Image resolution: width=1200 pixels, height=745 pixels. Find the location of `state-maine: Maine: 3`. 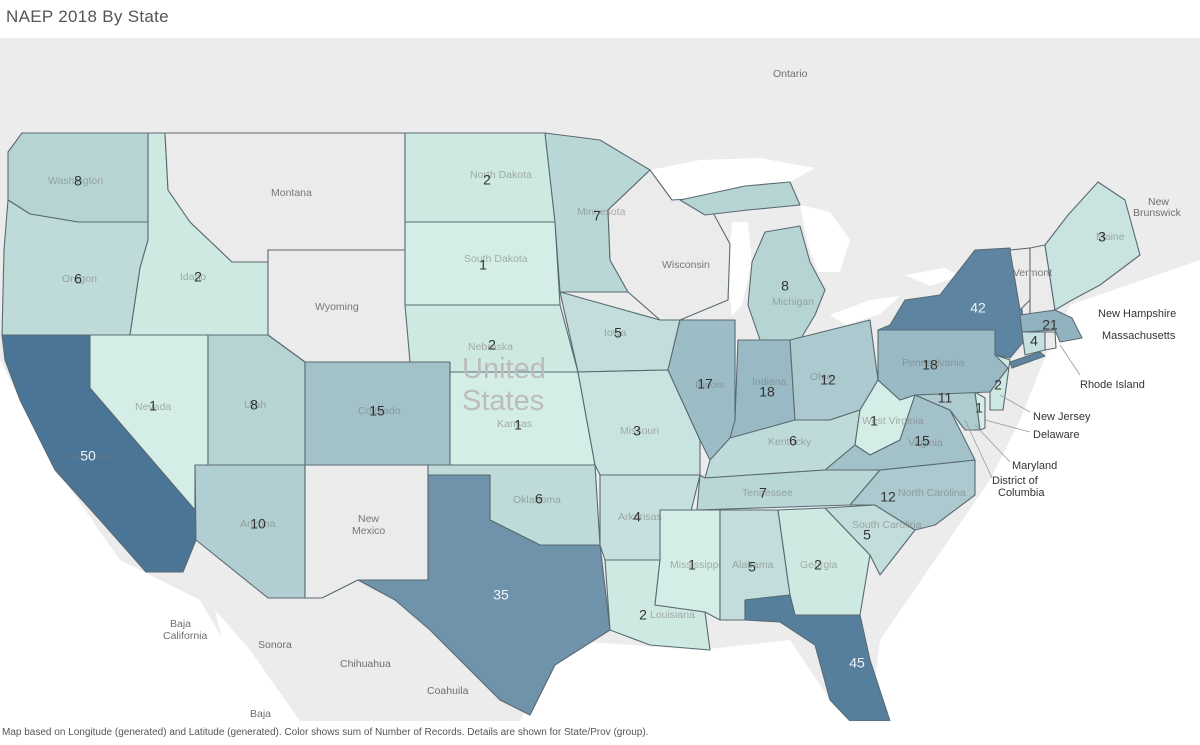

state-maine: Maine: 3 is located at coordinates (1092, 246).